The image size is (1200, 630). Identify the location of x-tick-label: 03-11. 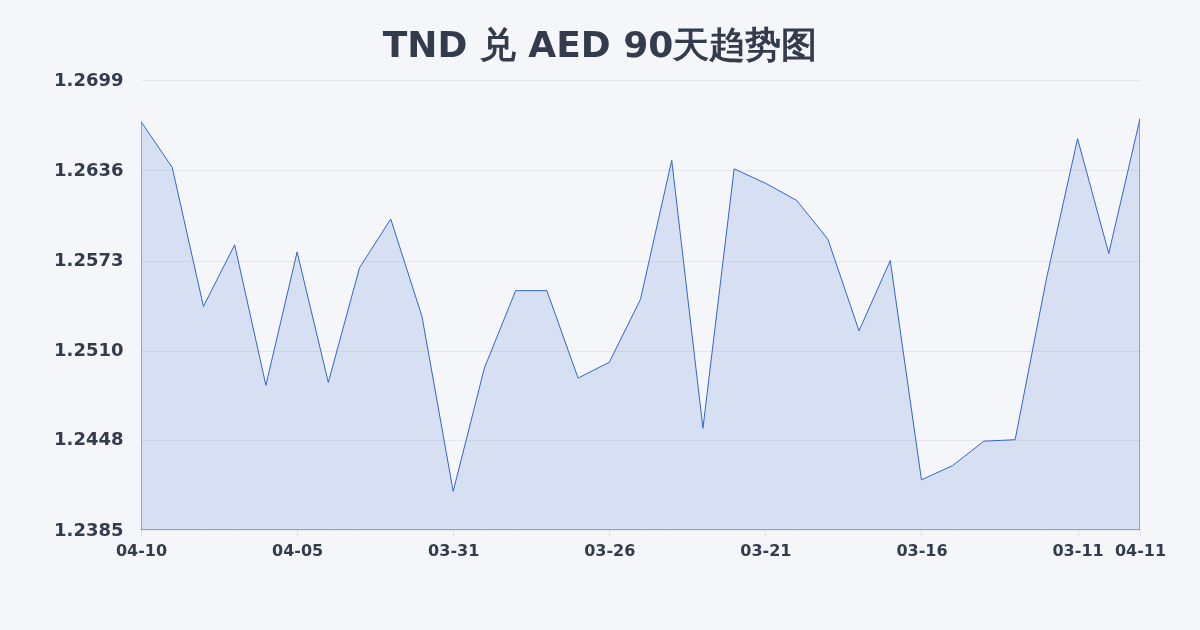
(1078, 550).